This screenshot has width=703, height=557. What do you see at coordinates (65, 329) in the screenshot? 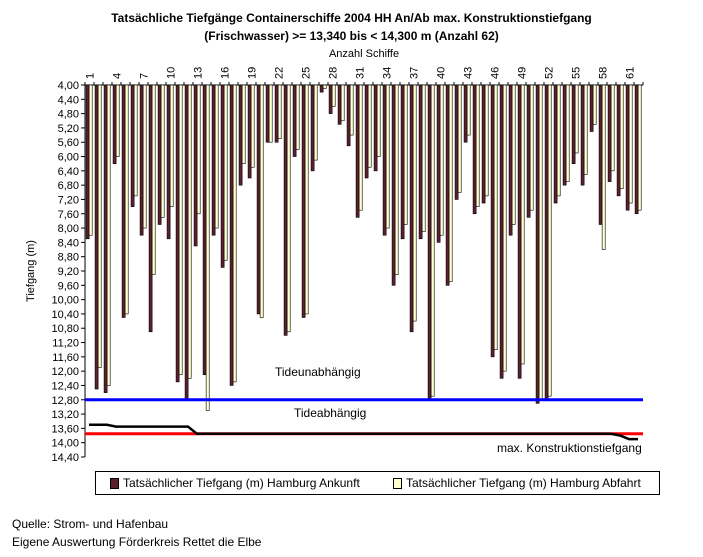
I see `y-tick-label: 10,80` at bounding box center [65, 329].